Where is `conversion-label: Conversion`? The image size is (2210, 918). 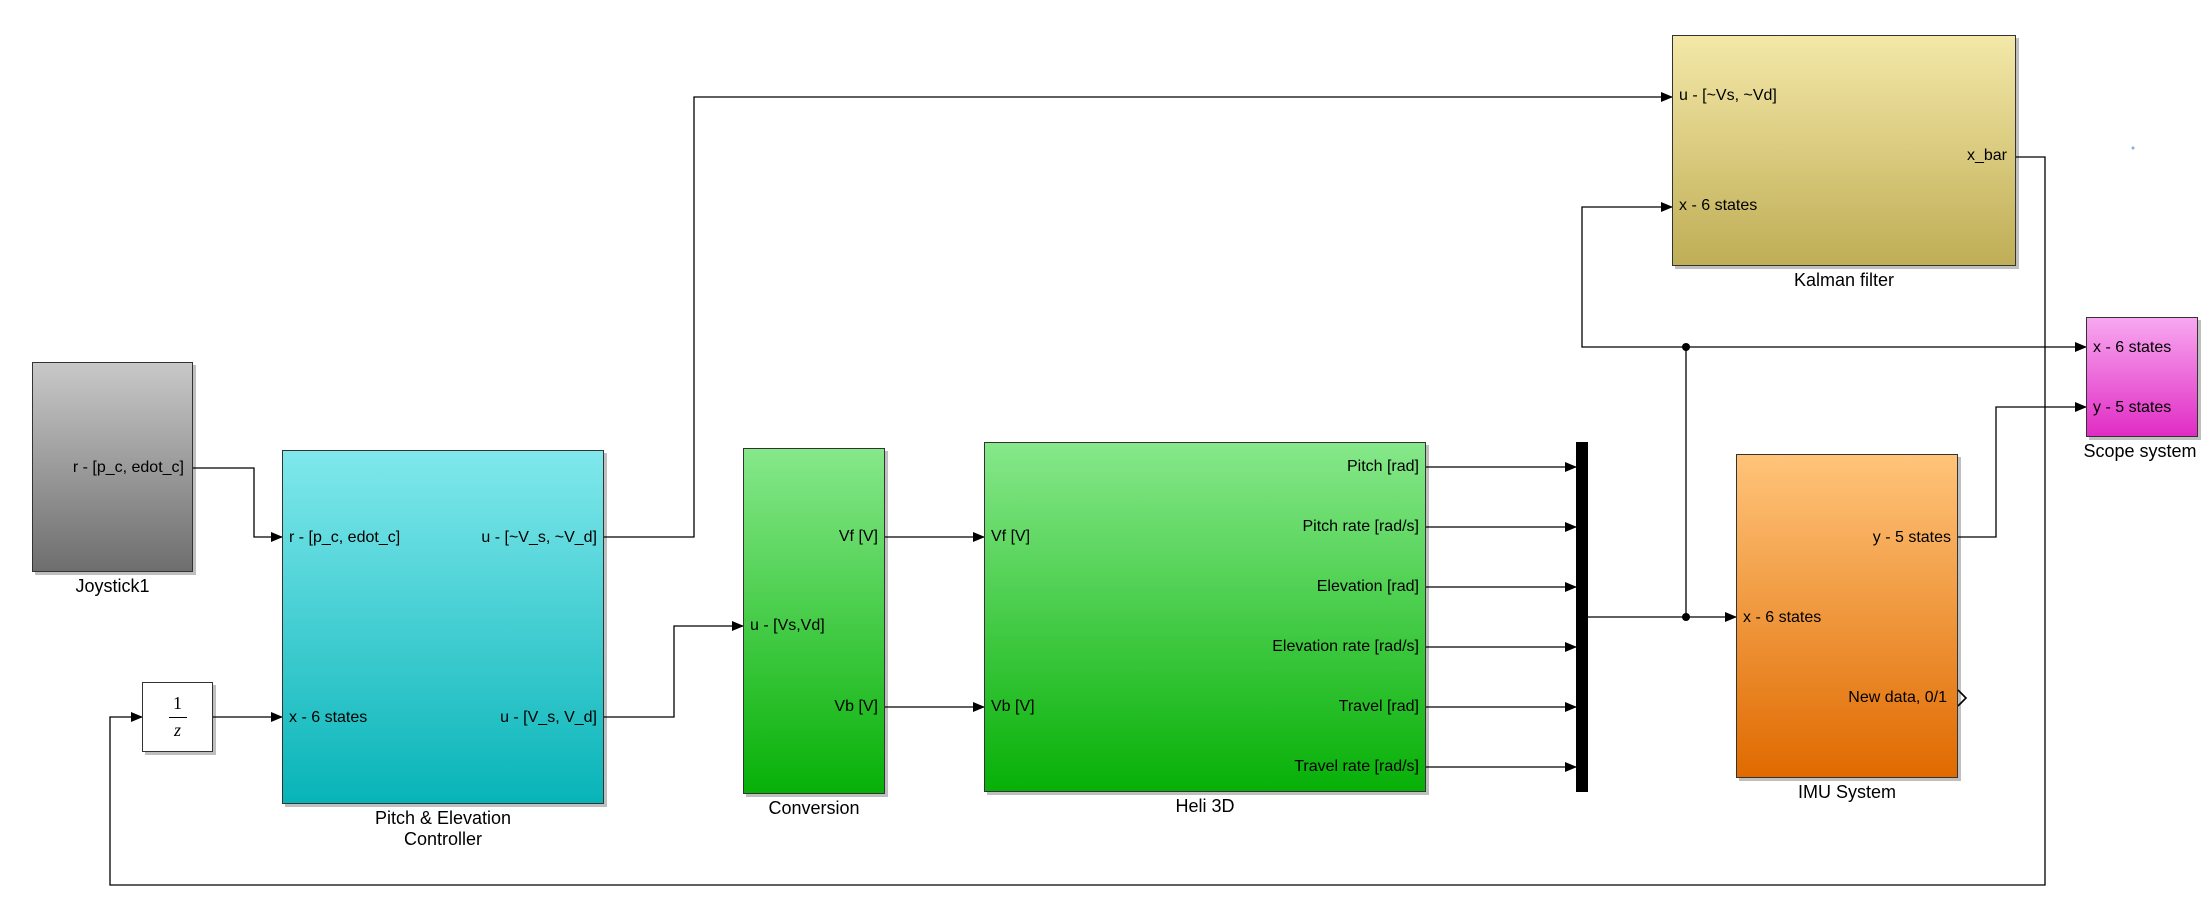 conversion-label: Conversion is located at coordinates (814, 808).